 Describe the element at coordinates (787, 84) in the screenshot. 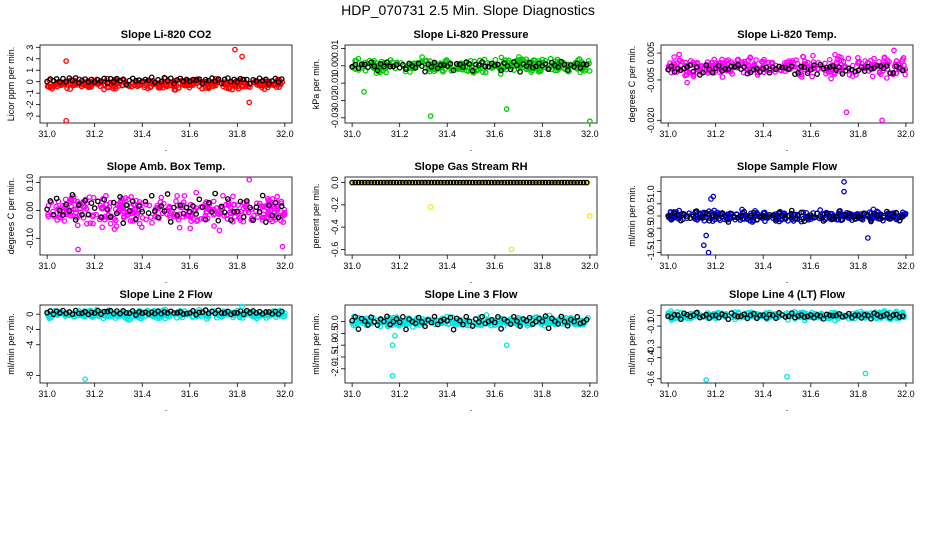

I see `plot-frame` at that location.